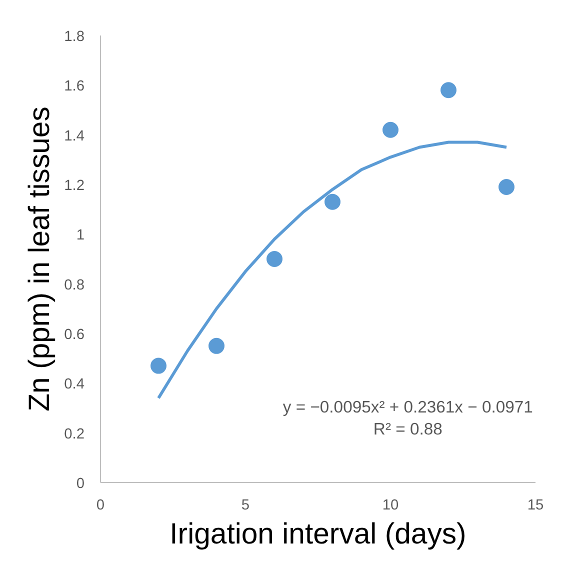 The width and height of the screenshot is (579, 581). Describe the element at coordinates (74, 434) in the screenshot. I see `y-tick-label: 0.2` at that location.